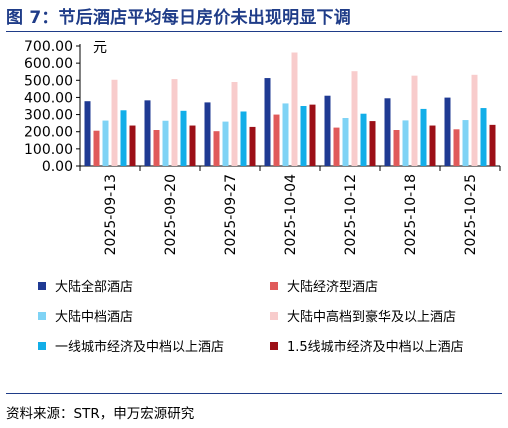  I want to click on title-rule, so click(254, 31).